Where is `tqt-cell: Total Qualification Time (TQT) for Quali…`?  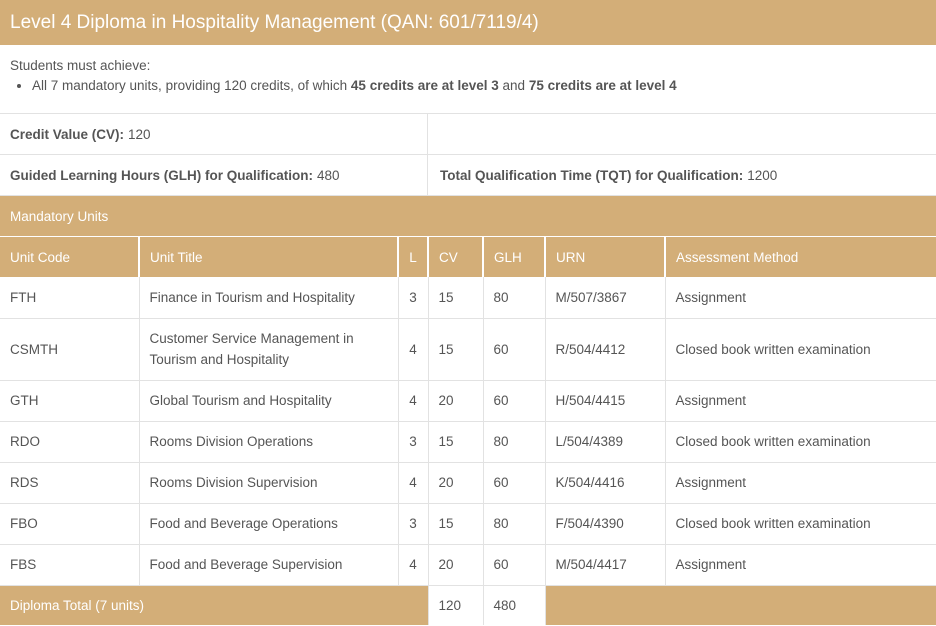 tqt-cell: Total Qualification Time (TQT) for Quali… is located at coordinates (682, 175).